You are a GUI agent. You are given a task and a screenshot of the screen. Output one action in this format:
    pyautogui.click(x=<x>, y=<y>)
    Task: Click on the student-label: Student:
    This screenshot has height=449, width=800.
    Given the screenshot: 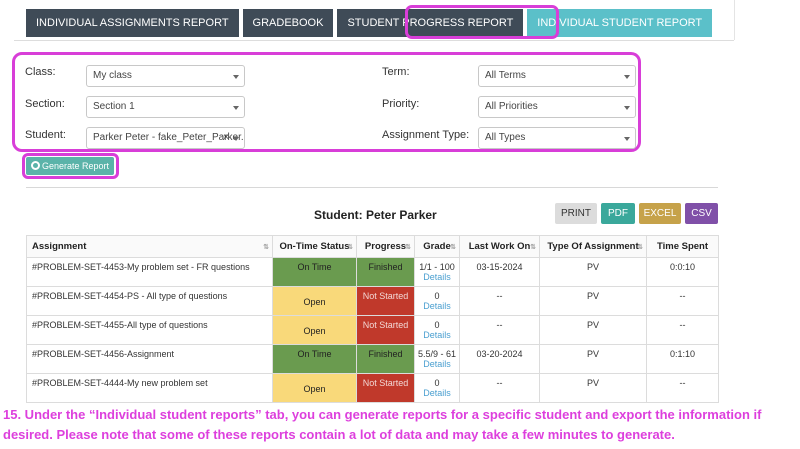 What is the action you would take?
    pyautogui.click(x=45, y=135)
    